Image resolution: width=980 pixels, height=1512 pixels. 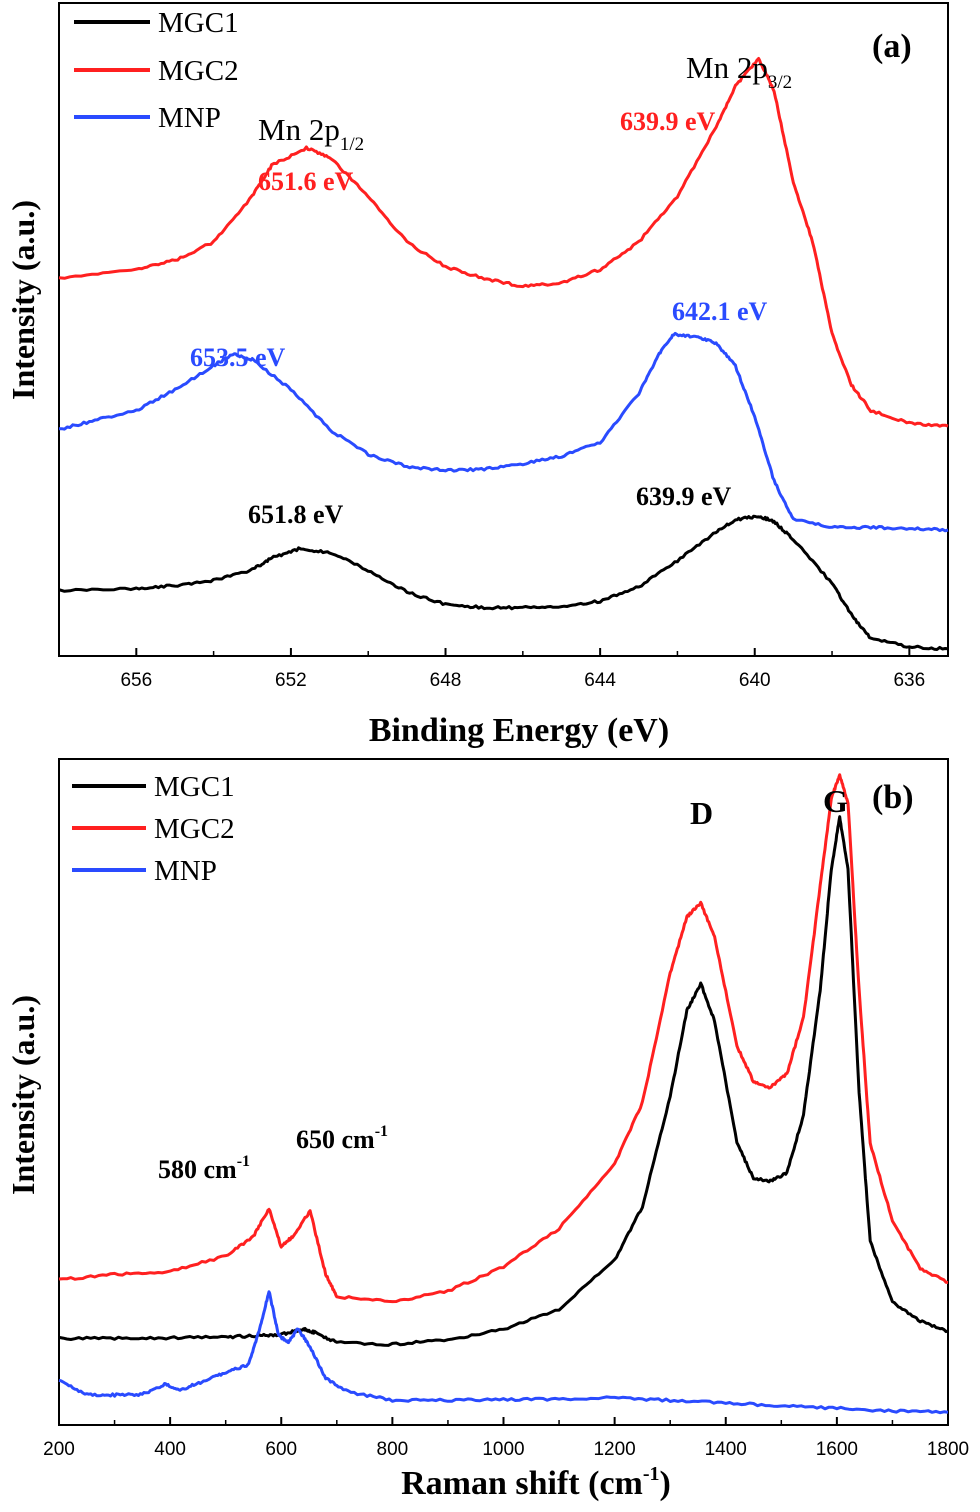 I want to click on panel-label-a: (a), so click(x=892, y=46).